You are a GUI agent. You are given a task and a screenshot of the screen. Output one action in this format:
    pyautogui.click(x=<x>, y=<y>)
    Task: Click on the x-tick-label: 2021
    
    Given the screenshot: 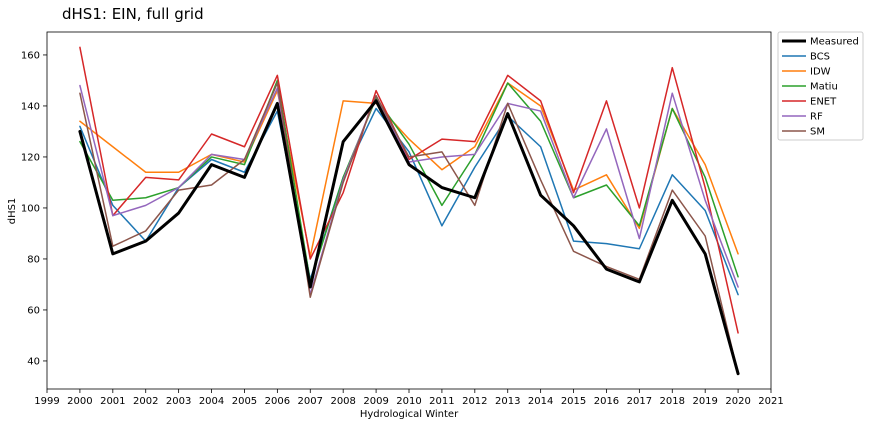 What is the action you would take?
    pyautogui.click(x=770, y=401)
    